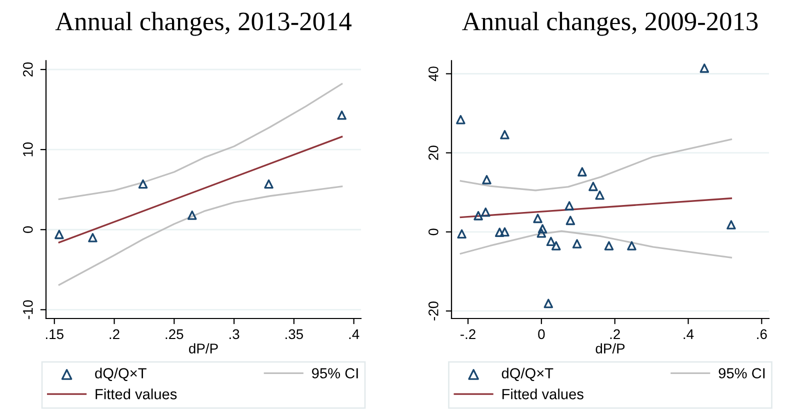  What do you see at coordinates (433, 310) in the screenshot?
I see `y-tick-label: -20` at bounding box center [433, 310].